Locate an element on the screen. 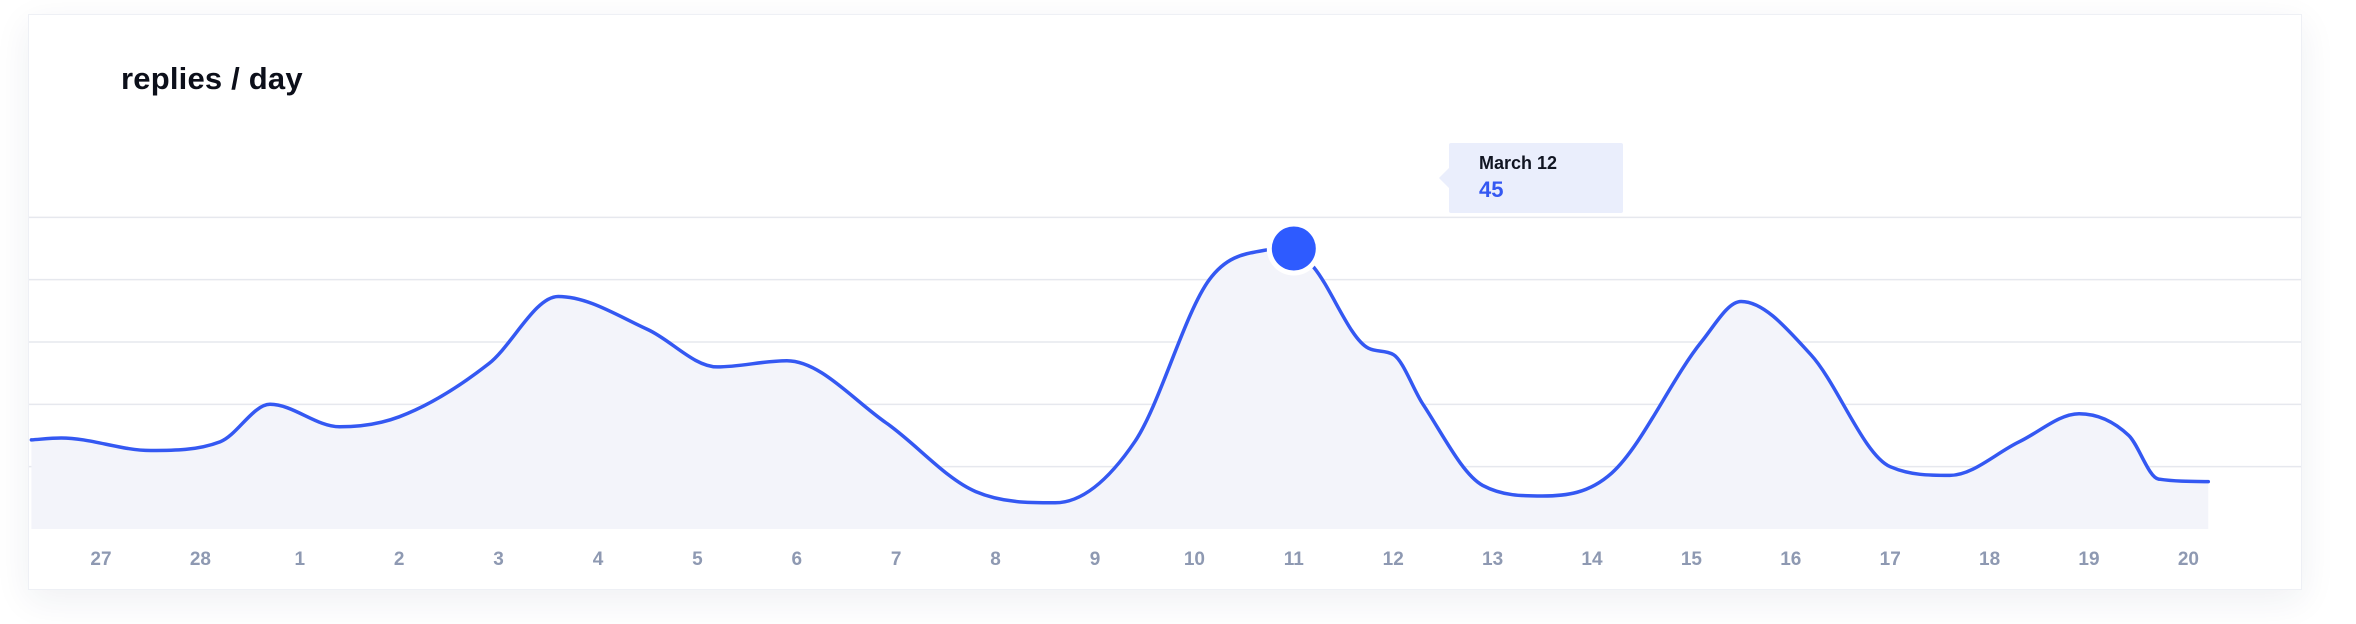 This screenshot has height=624, width=2356. tooltip-value: 45 is located at coordinates (1491, 190).